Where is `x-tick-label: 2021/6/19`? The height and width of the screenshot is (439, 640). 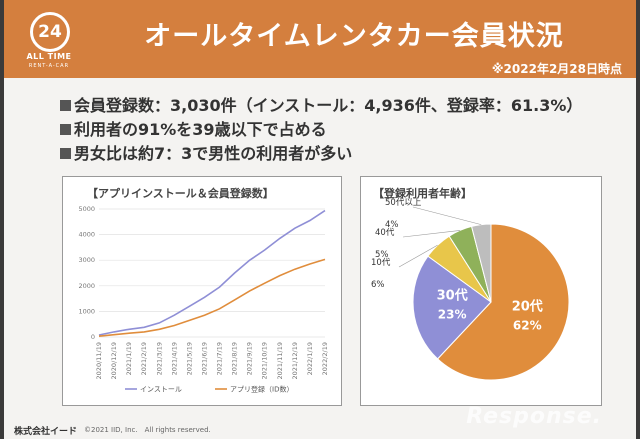 x-tick-label: 2021/6/19 is located at coordinates (204, 358).